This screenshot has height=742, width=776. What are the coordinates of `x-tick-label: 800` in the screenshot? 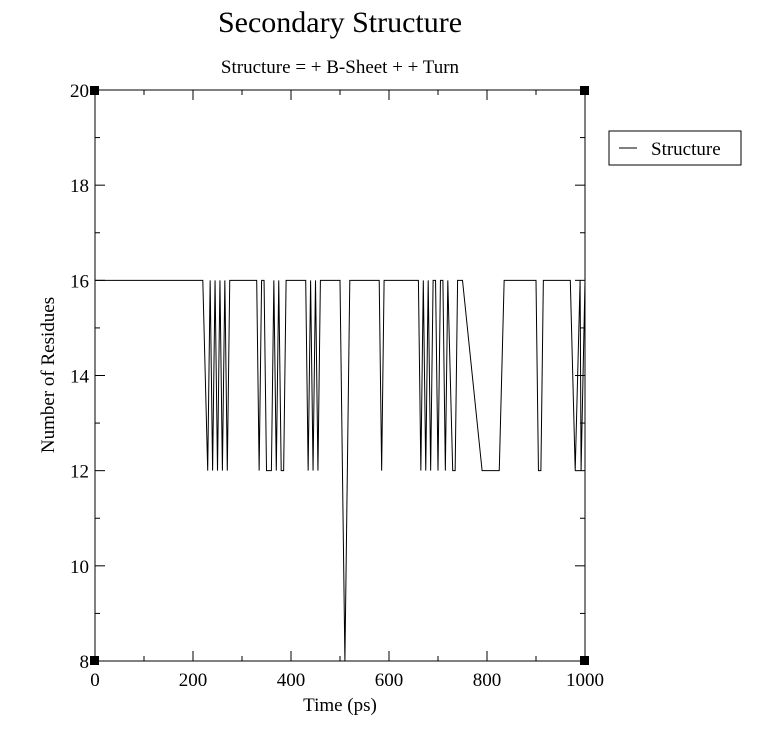 It's located at (487, 680).